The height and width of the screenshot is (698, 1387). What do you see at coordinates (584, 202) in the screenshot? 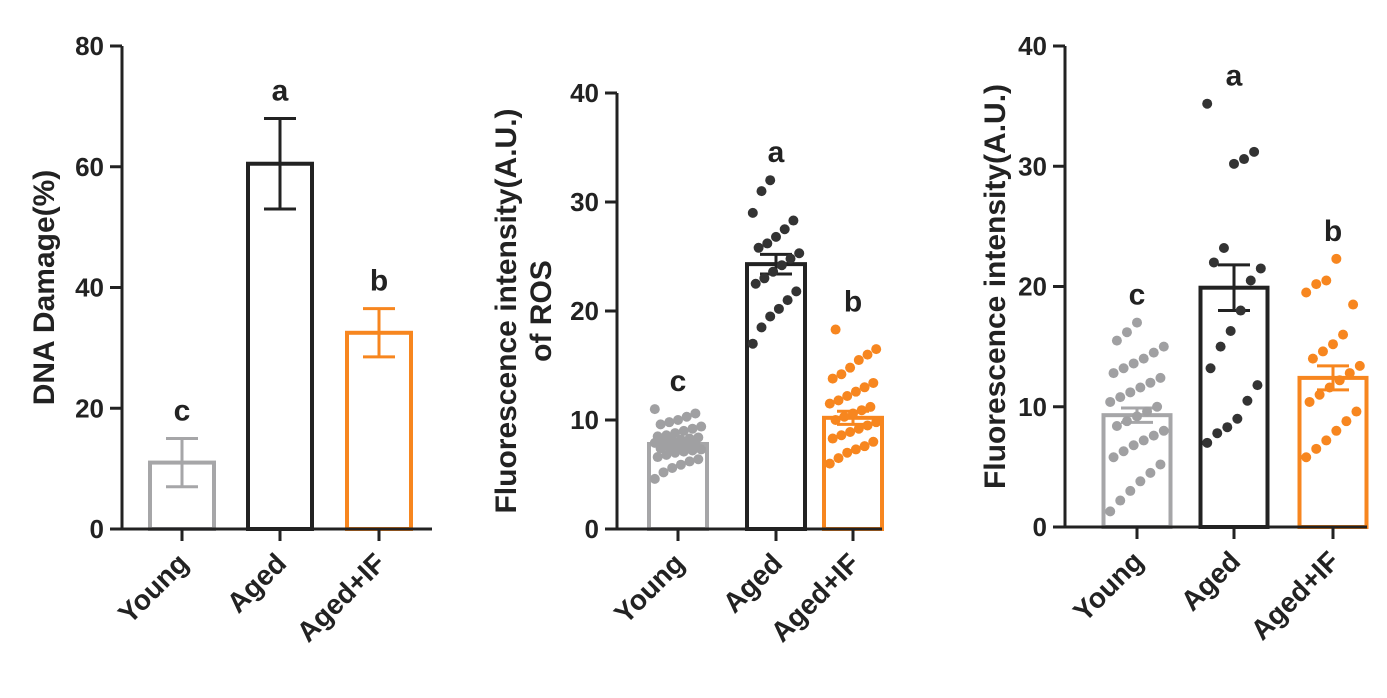
I see `y-tick-label: 30` at bounding box center [584, 202].